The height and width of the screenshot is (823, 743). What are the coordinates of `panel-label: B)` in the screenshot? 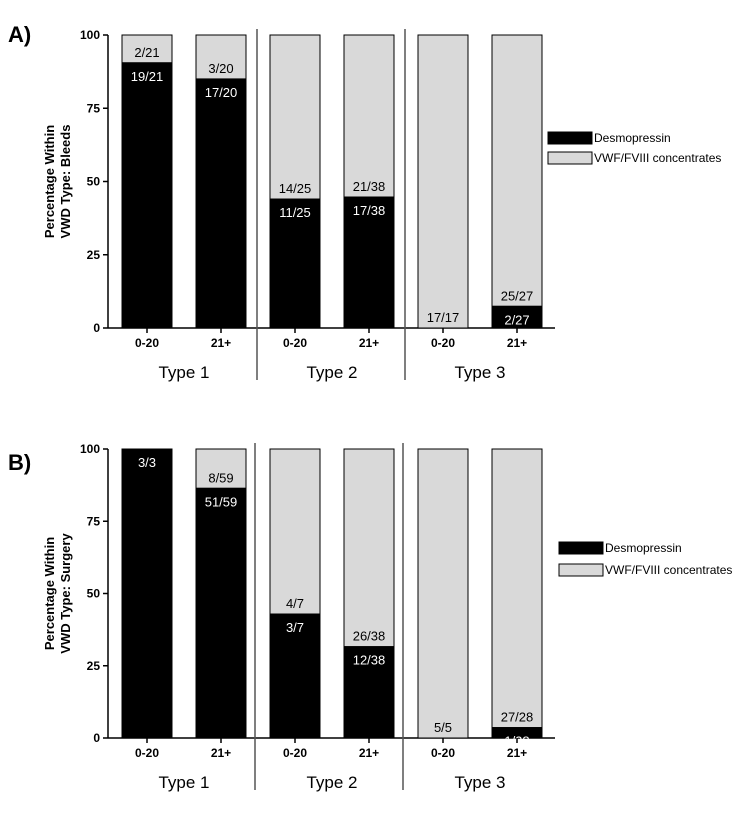 It's located at (19, 462).